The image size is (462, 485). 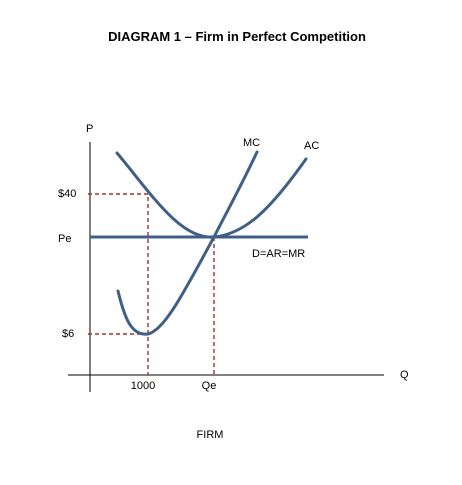 What do you see at coordinates (209, 386) in the screenshot?
I see `quantity-label-qe: Qe` at bounding box center [209, 386].